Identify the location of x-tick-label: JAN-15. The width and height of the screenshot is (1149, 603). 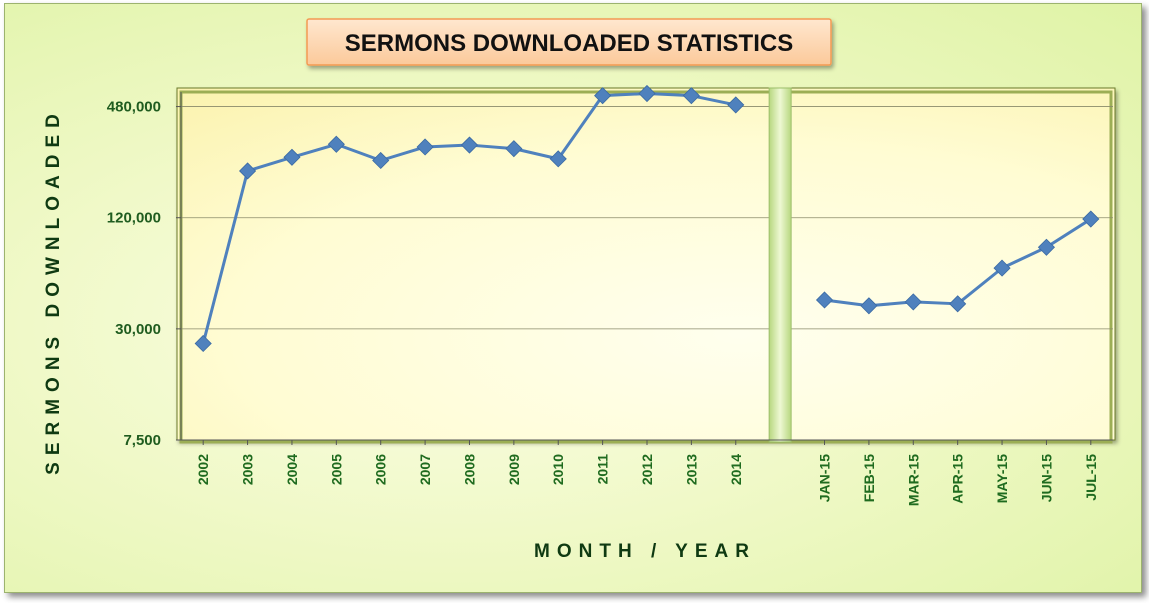
(825, 478).